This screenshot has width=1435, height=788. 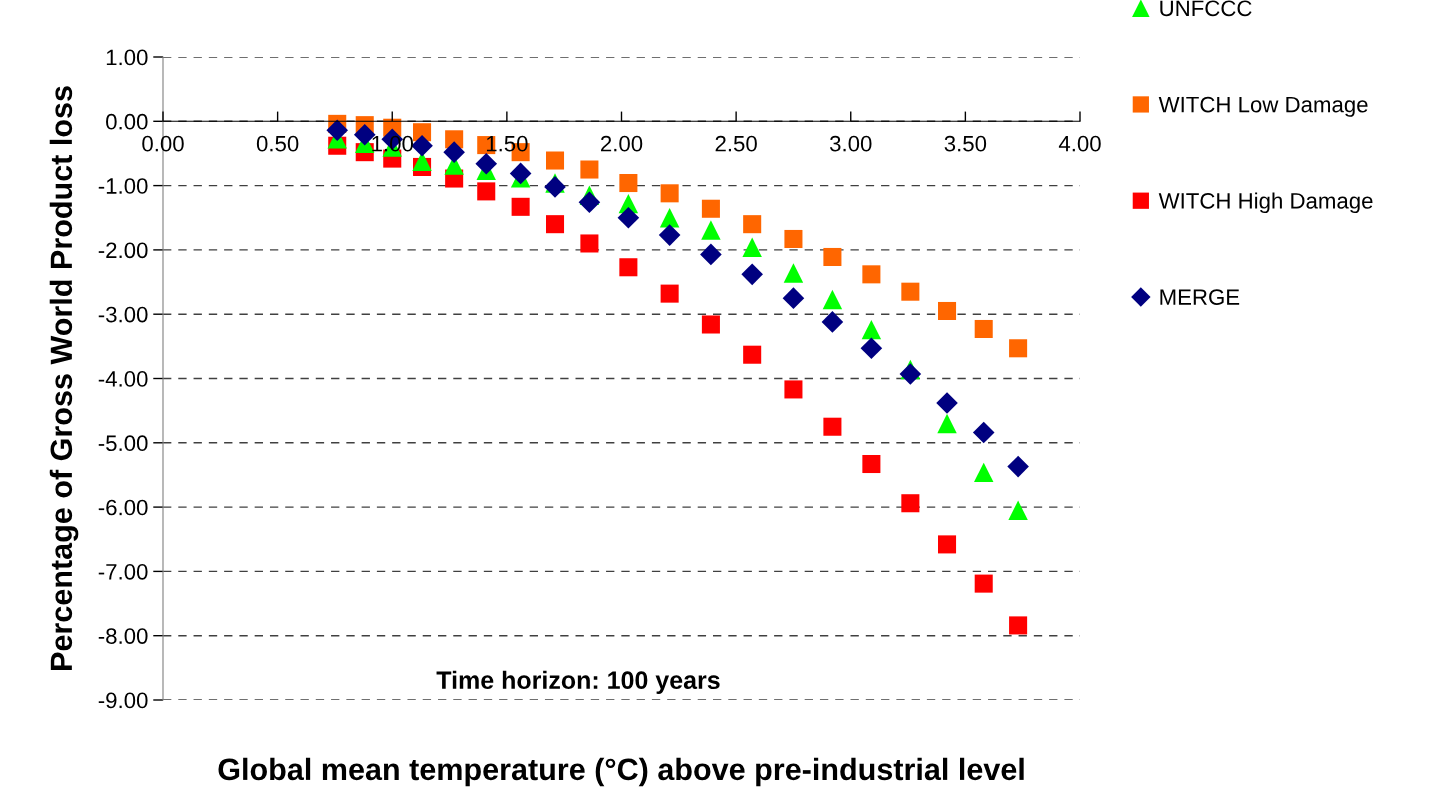 What do you see at coordinates (1200, 297) in the screenshot?
I see `legend-label: MERGE` at bounding box center [1200, 297].